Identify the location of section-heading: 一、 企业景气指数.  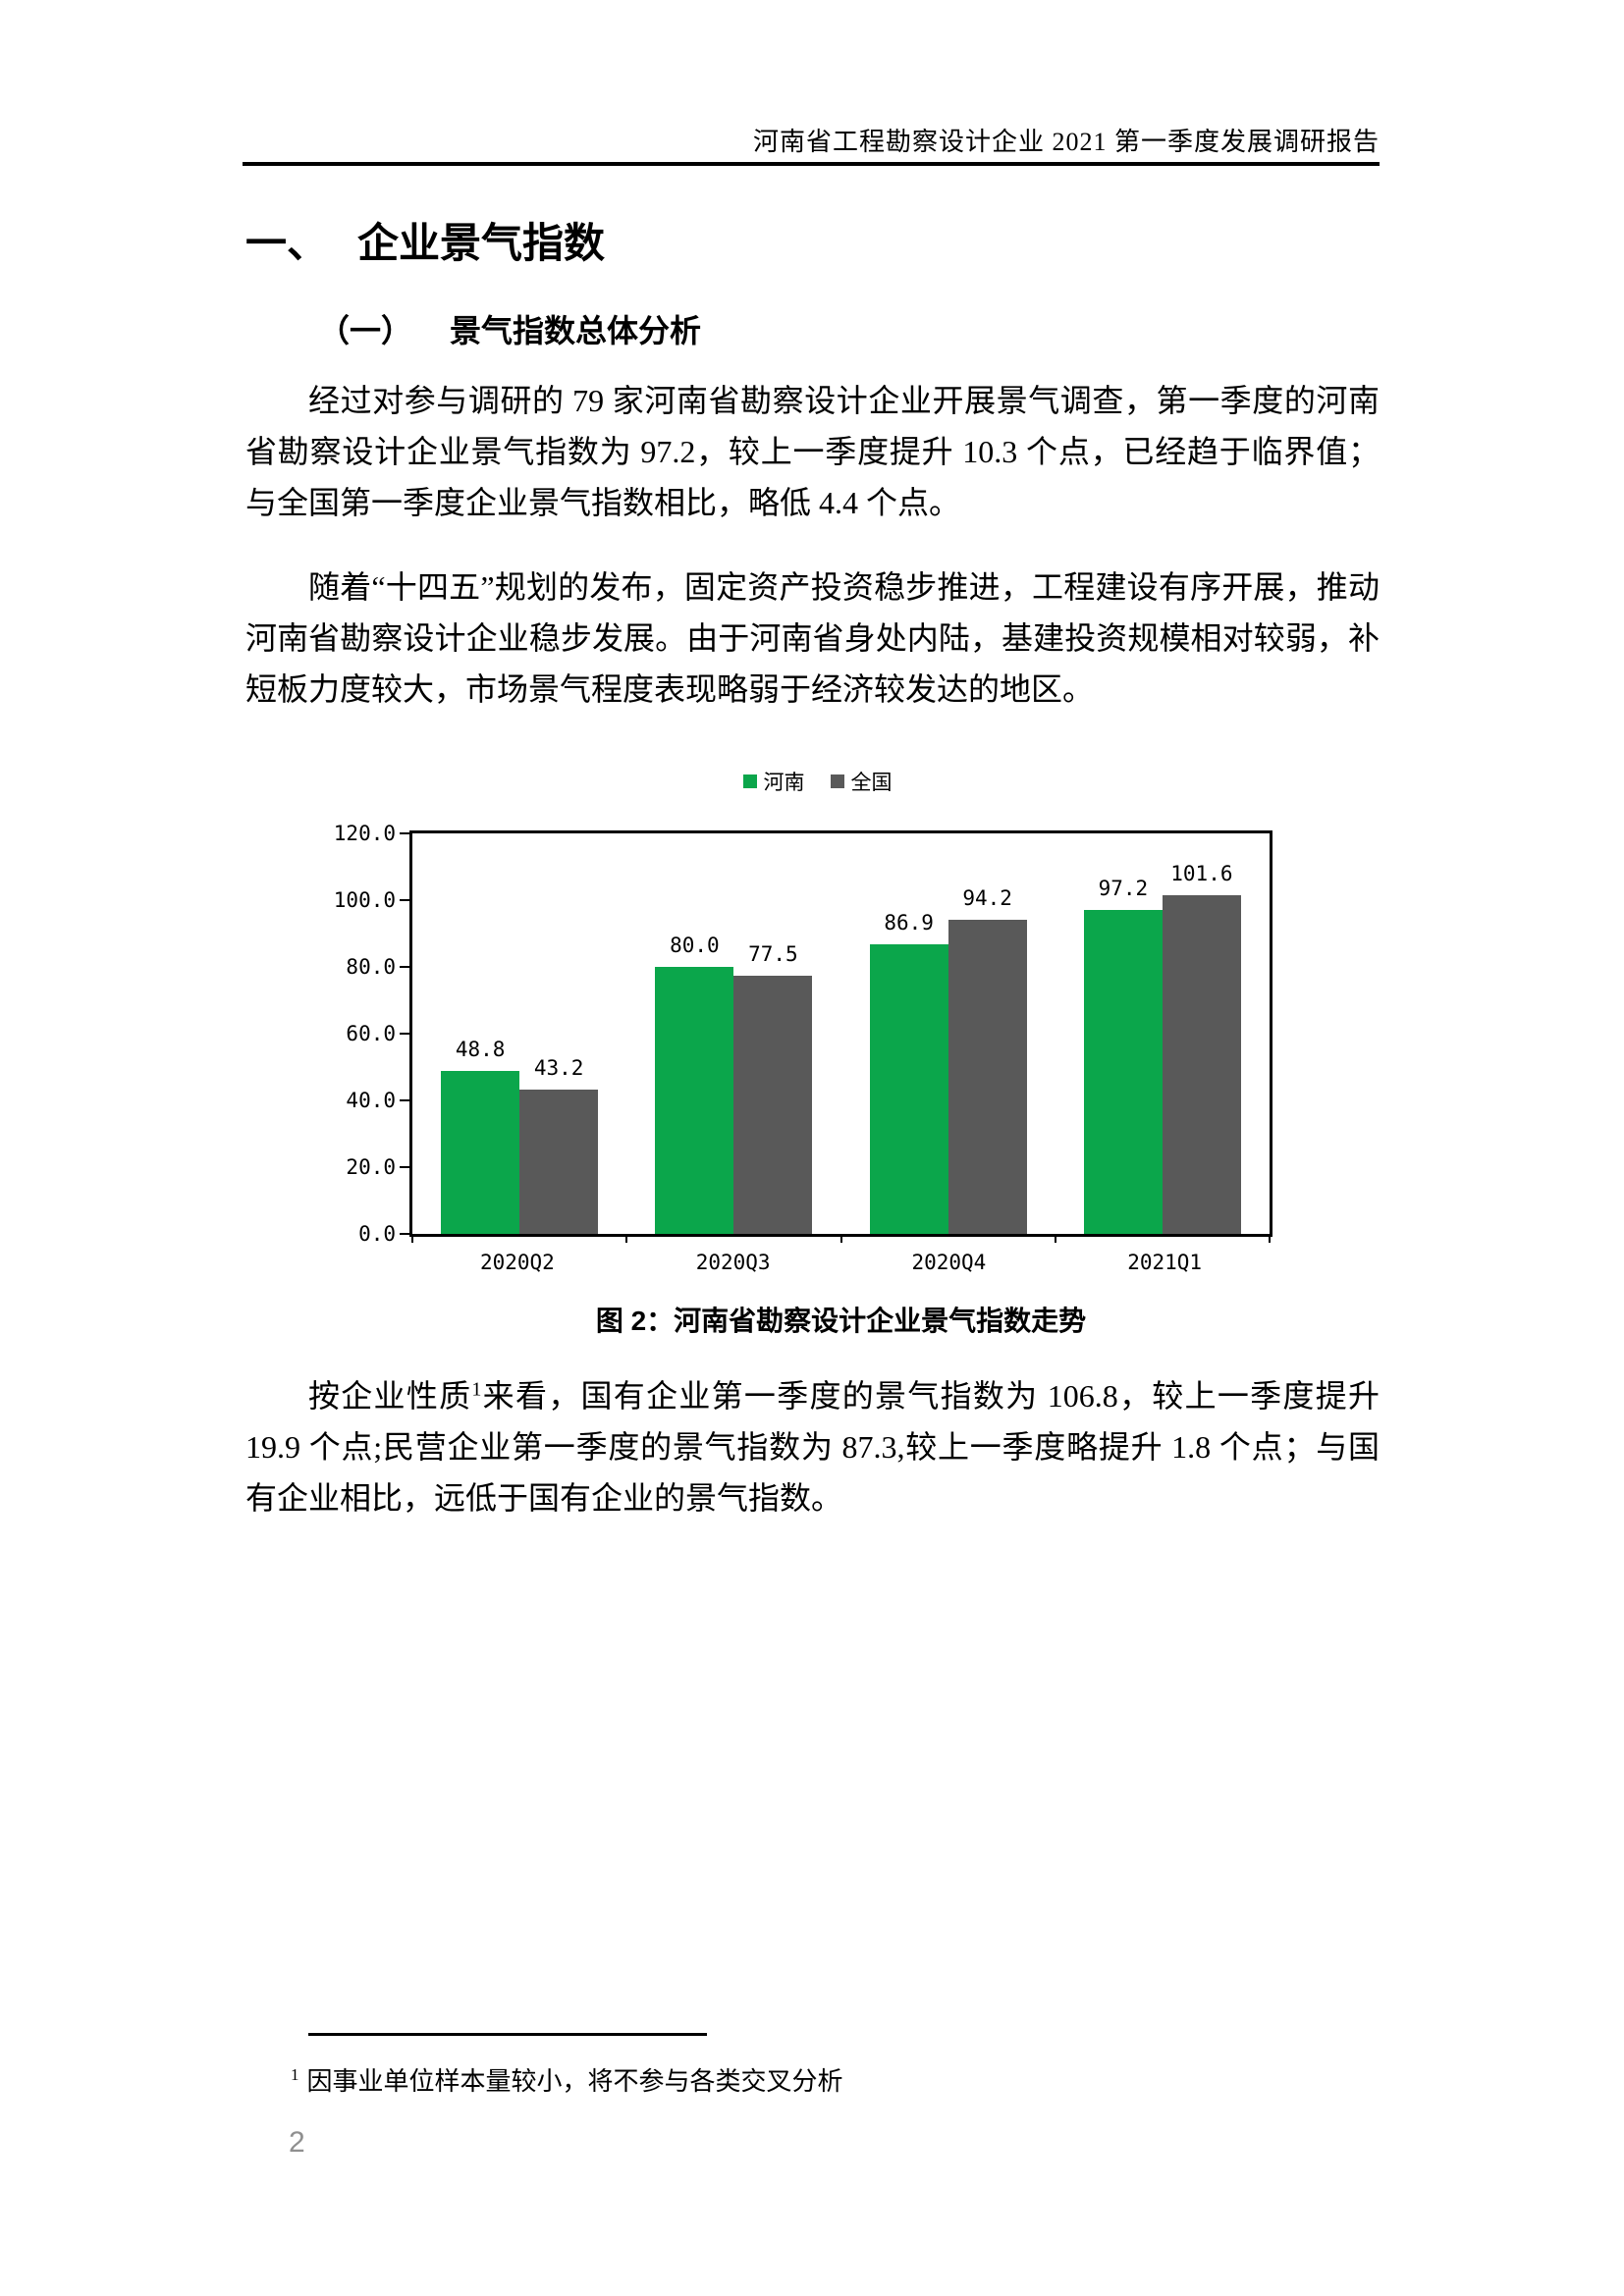
(425, 240).